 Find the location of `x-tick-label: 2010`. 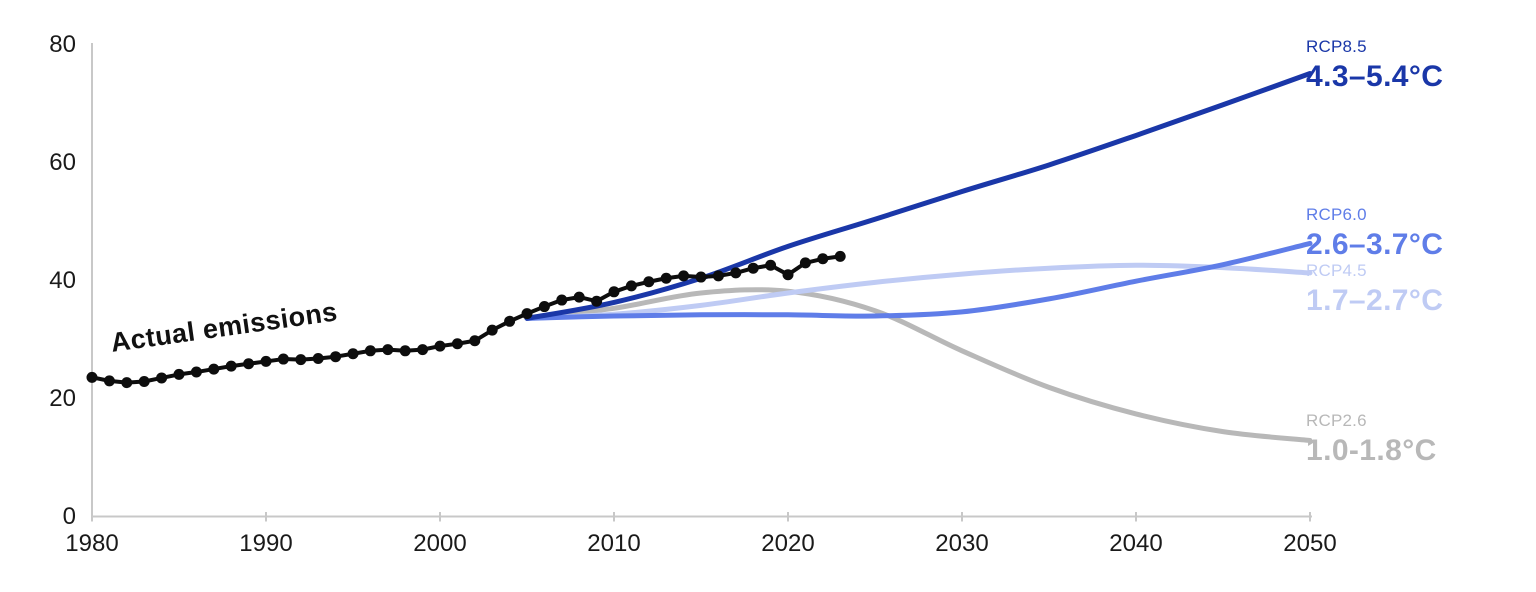

x-tick-label: 2010 is located at coordinates (613, 543).